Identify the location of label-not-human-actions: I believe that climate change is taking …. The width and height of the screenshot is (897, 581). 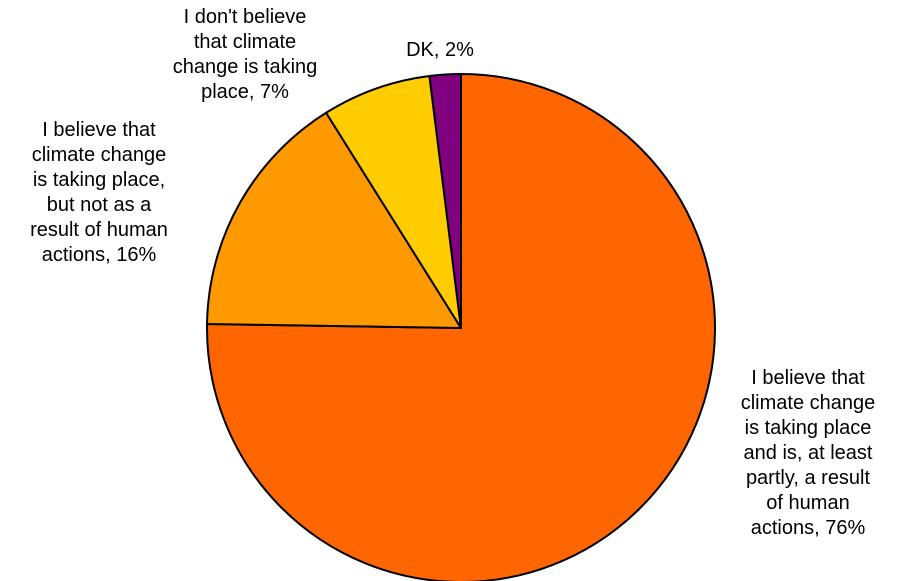
(99, 192).